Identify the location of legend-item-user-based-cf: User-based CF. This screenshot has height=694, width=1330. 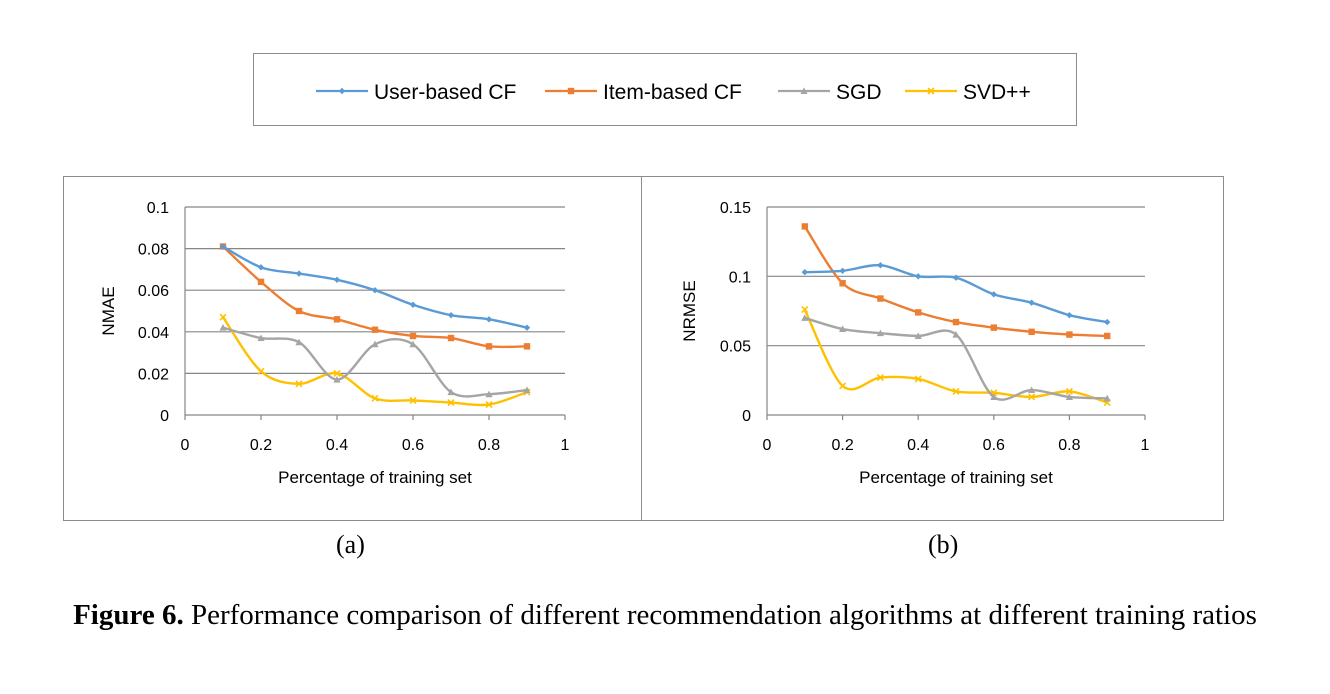
(416, 92).